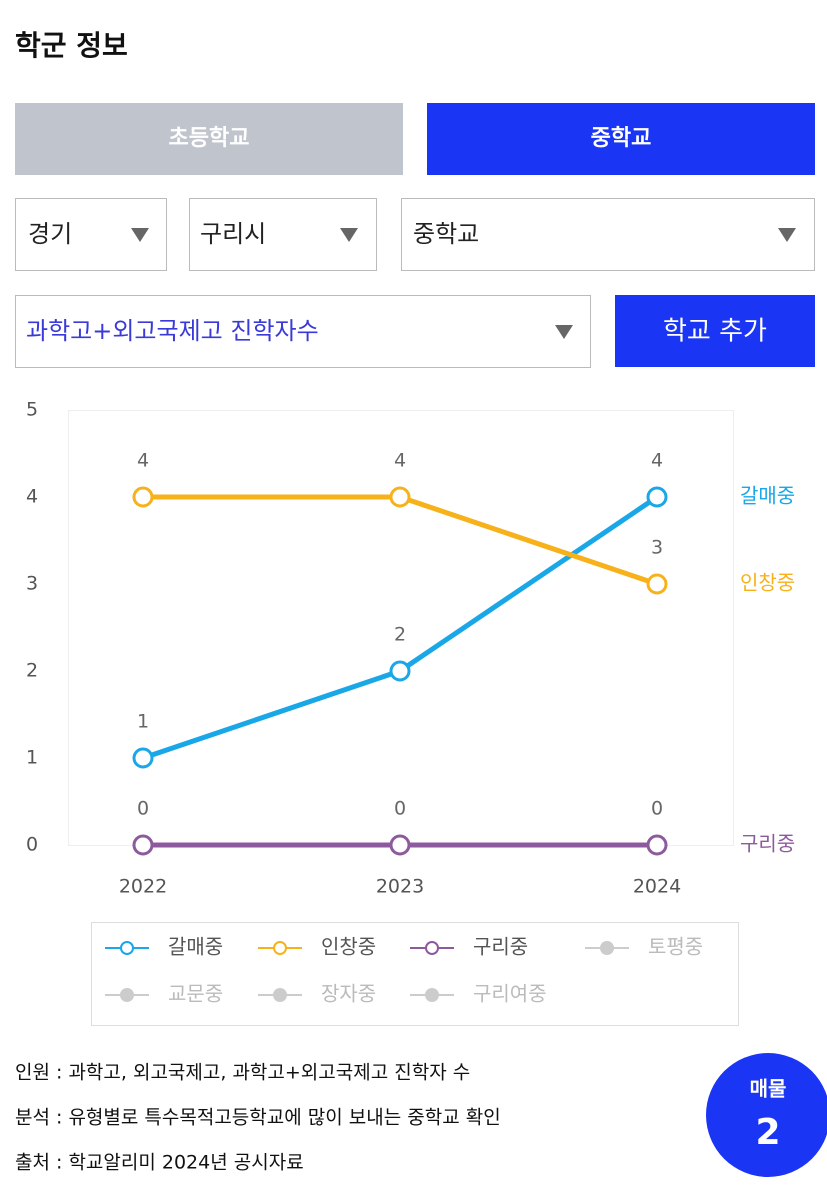 This screenshot has height=1191, width=827. What do you see at coordinates (242, 1073) in the screenshot?
I see `note: 인원 : 과학고, 외고국제고, 과학고+외고국제고 진학자 수` at bounding box center [242, 1073].